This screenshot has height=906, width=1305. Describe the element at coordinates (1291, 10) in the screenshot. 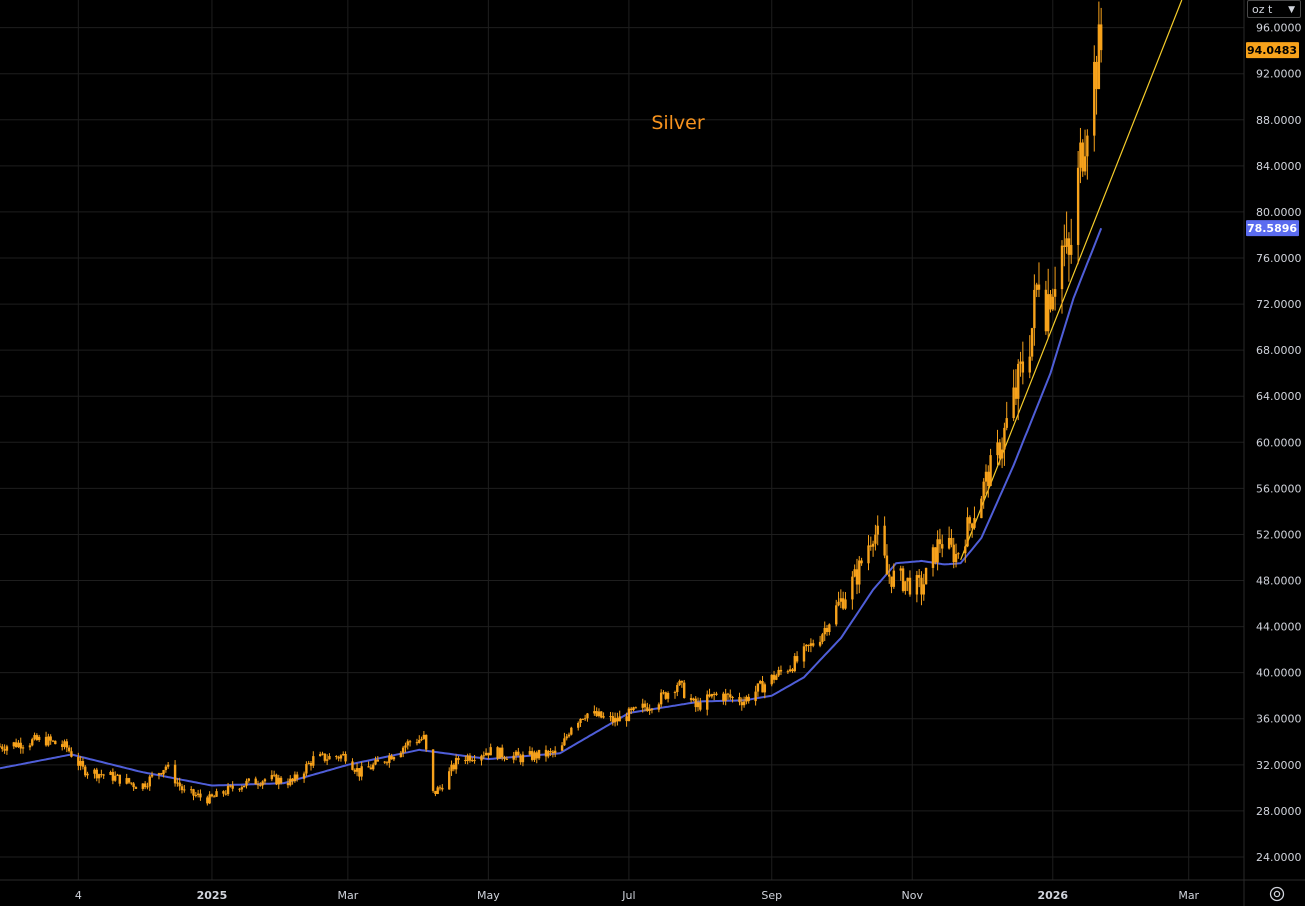

I see `chevron-down-icon: ▼` at that location.